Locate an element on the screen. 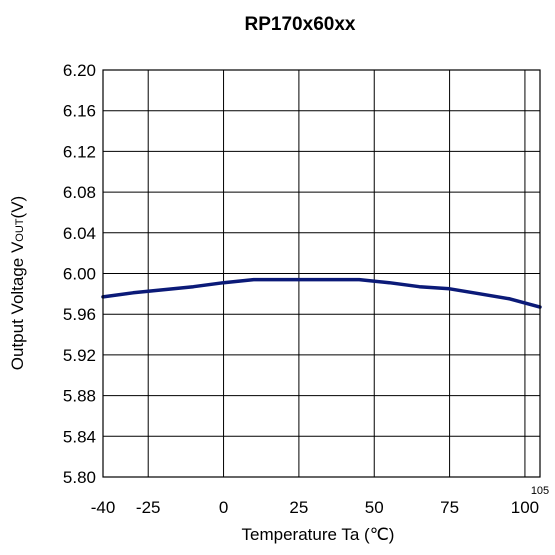 This screenshot has height=555, width=555. x-tick-label: 100 is located at coordinates (525, 507).